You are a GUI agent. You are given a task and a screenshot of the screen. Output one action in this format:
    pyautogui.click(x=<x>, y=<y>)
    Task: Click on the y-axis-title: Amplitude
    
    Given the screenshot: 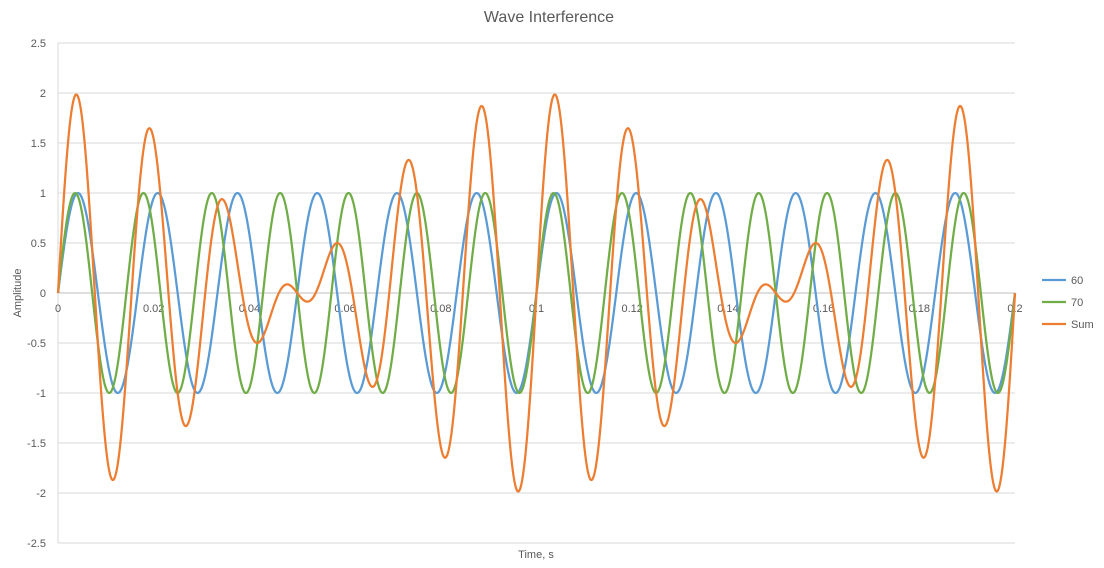 What is the action you would take?
    pyautogui.click(x=18, y=293)
    